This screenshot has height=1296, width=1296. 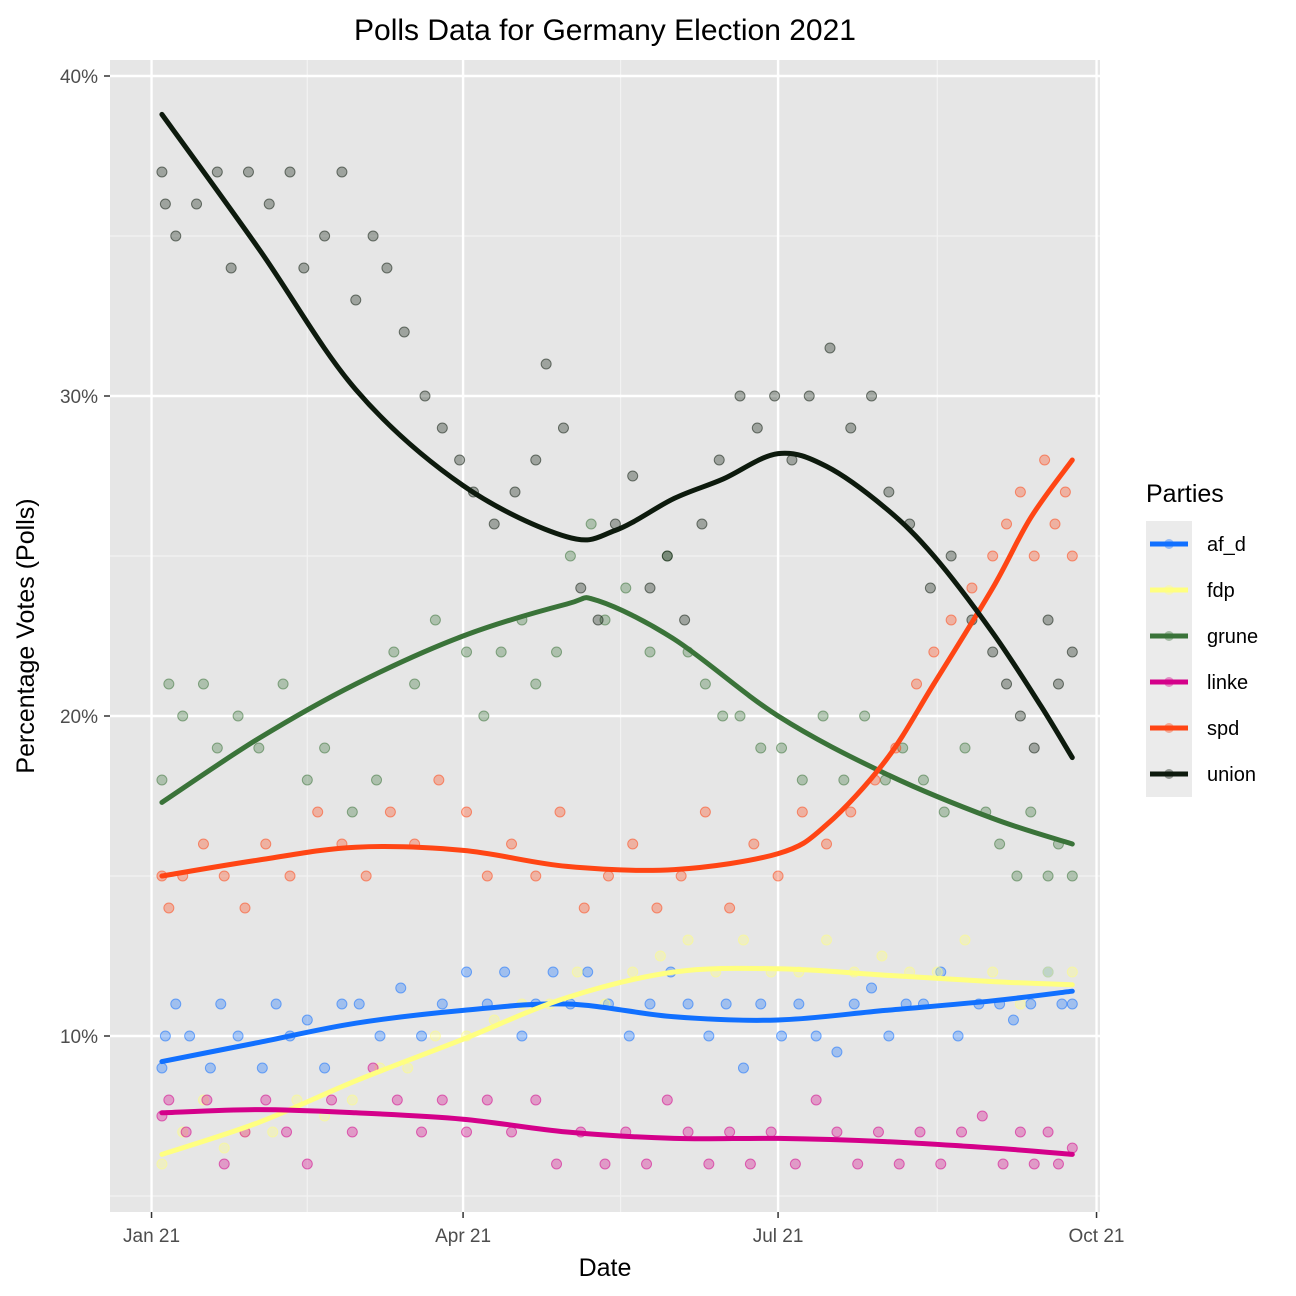 I want to click on x-tick-label: Apr 21, so click(x=463, y=1236).